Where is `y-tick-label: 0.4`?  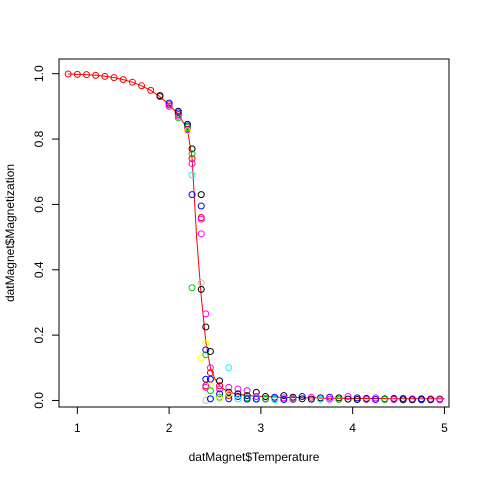
y-tick-label: 0.4 is located at coordinates (39, 269).